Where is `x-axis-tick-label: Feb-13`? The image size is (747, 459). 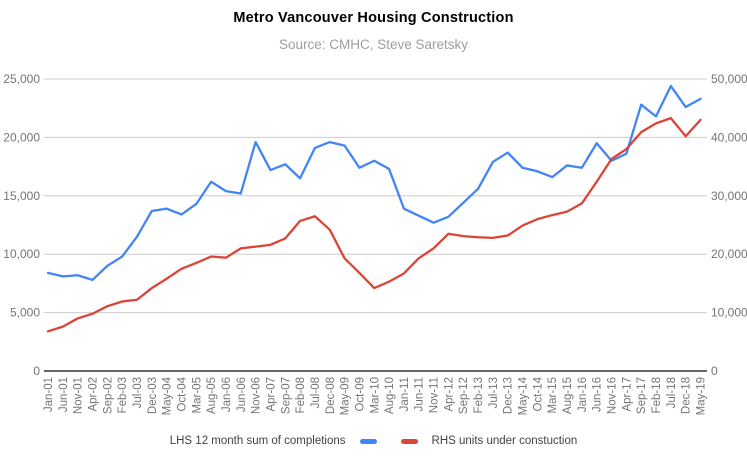 x-axis-tick-label: Feb-13 is located at coordinates (479, 395).